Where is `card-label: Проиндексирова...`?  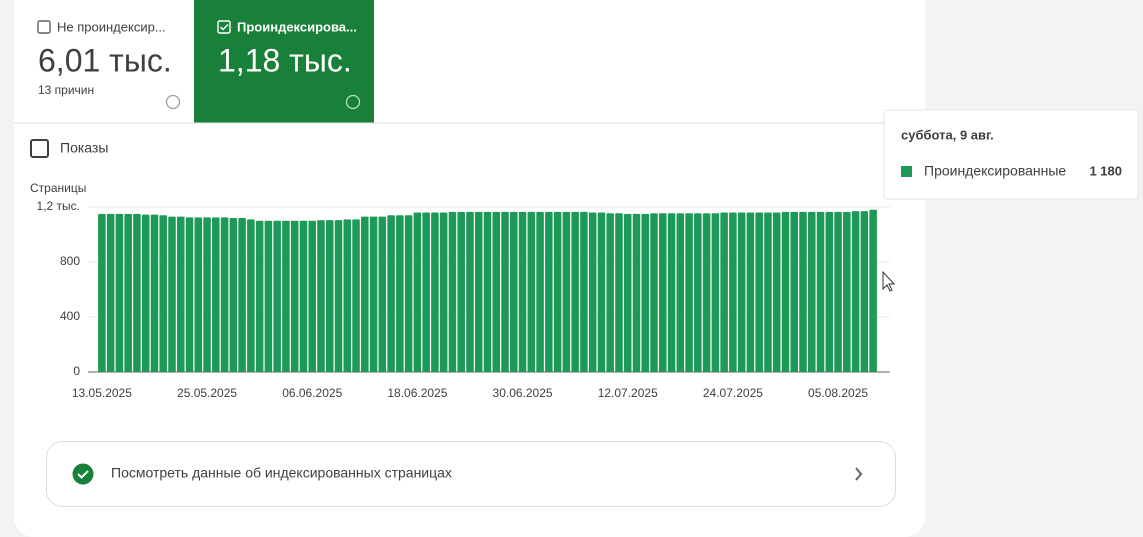
card-label: Проиндексирова... is located at coordinates (297, 26).